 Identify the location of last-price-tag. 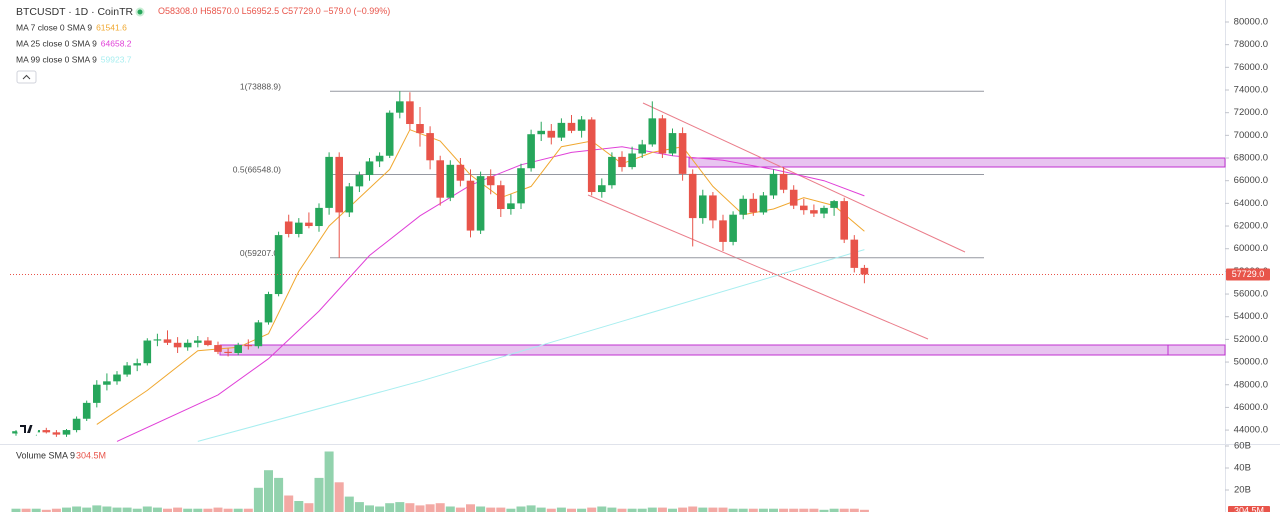
(1248, 274).